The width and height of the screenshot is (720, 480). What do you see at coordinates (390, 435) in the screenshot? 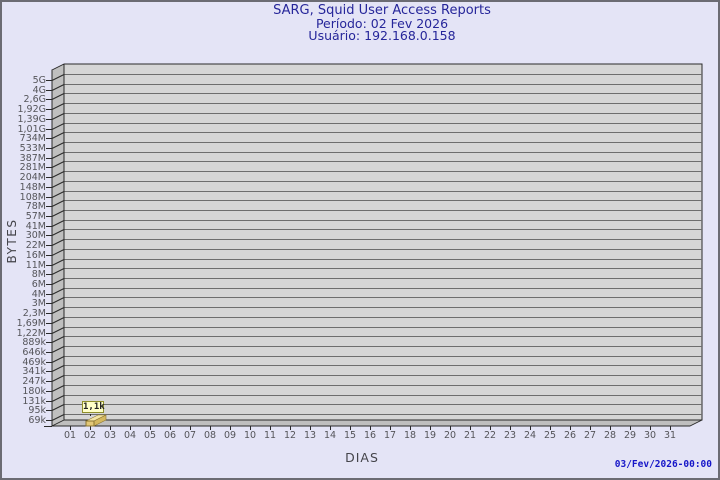
I see `x-tick-label: 17` at bounding box center [390, 435].